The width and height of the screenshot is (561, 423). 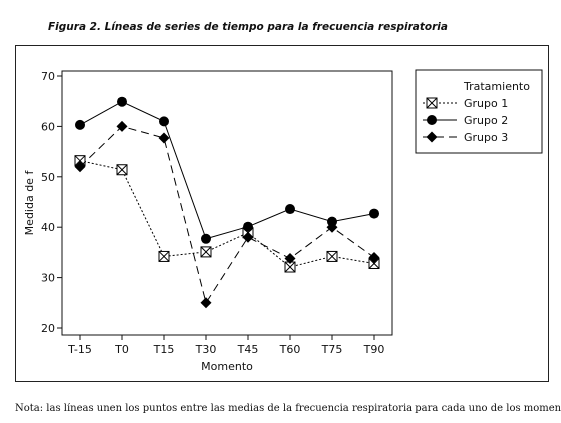 I want to click on x-tick-label: T60, so click(x=290, y=349).